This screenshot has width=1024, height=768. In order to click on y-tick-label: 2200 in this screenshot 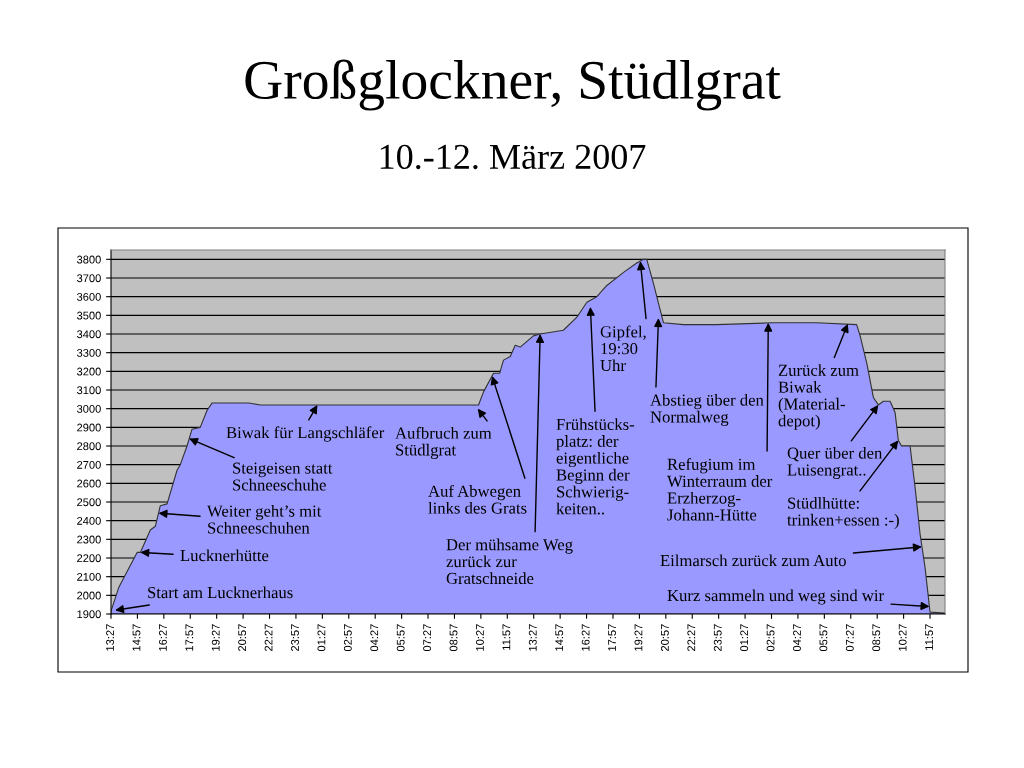, I will do `click(89, 558)`.